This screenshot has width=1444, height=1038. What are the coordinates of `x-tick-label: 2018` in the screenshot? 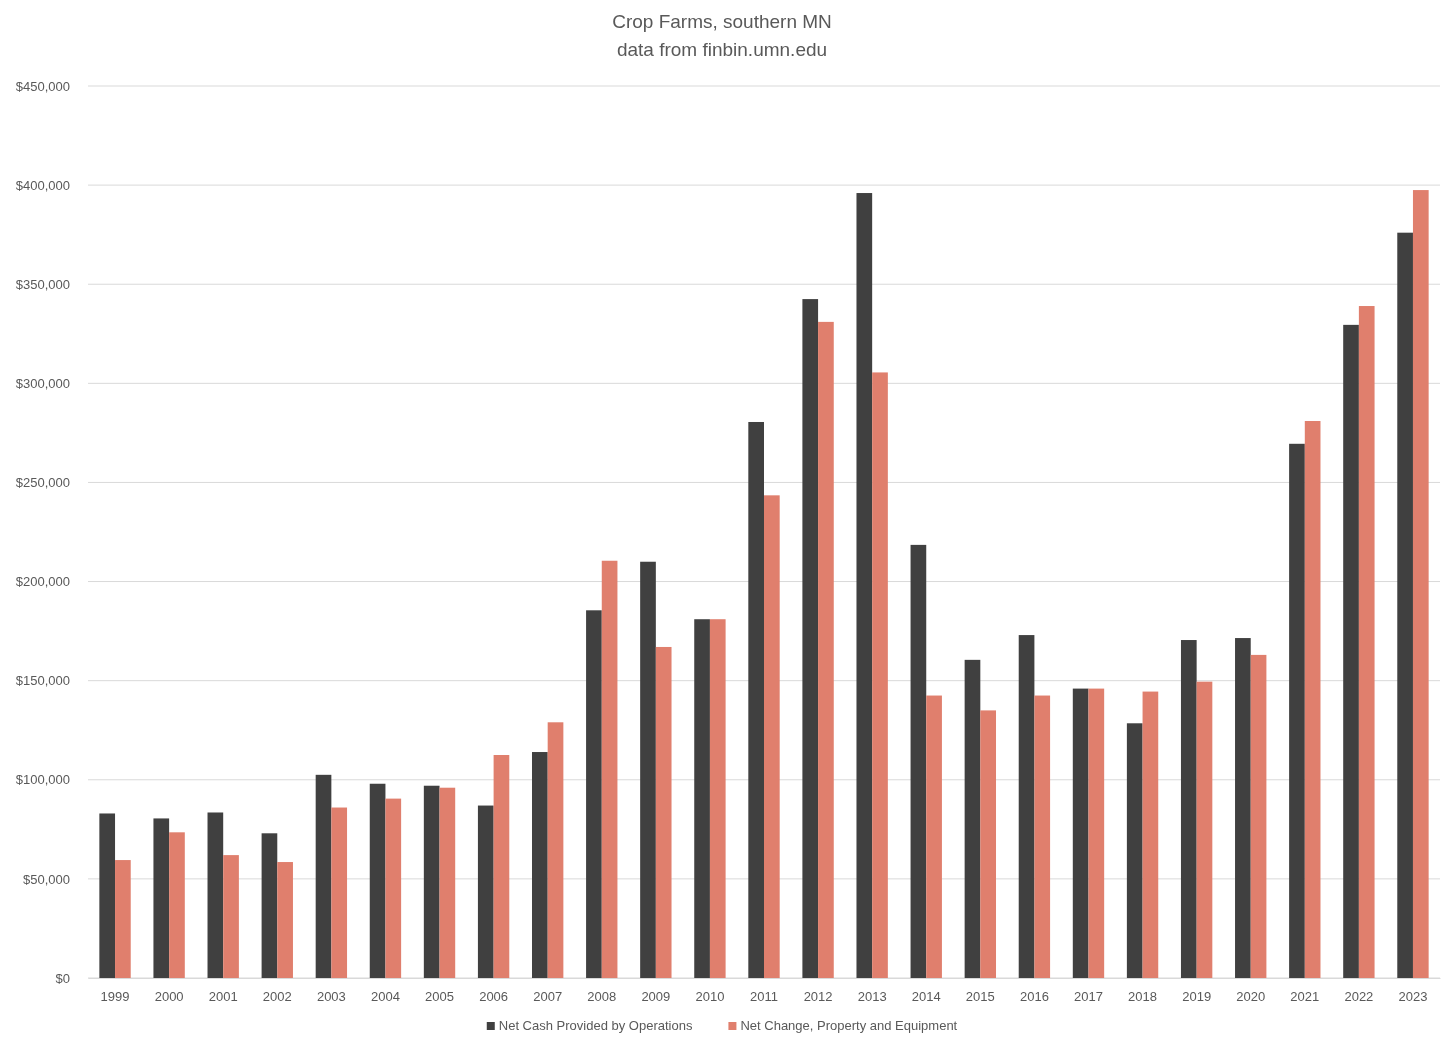 It's located at (1143, 997).